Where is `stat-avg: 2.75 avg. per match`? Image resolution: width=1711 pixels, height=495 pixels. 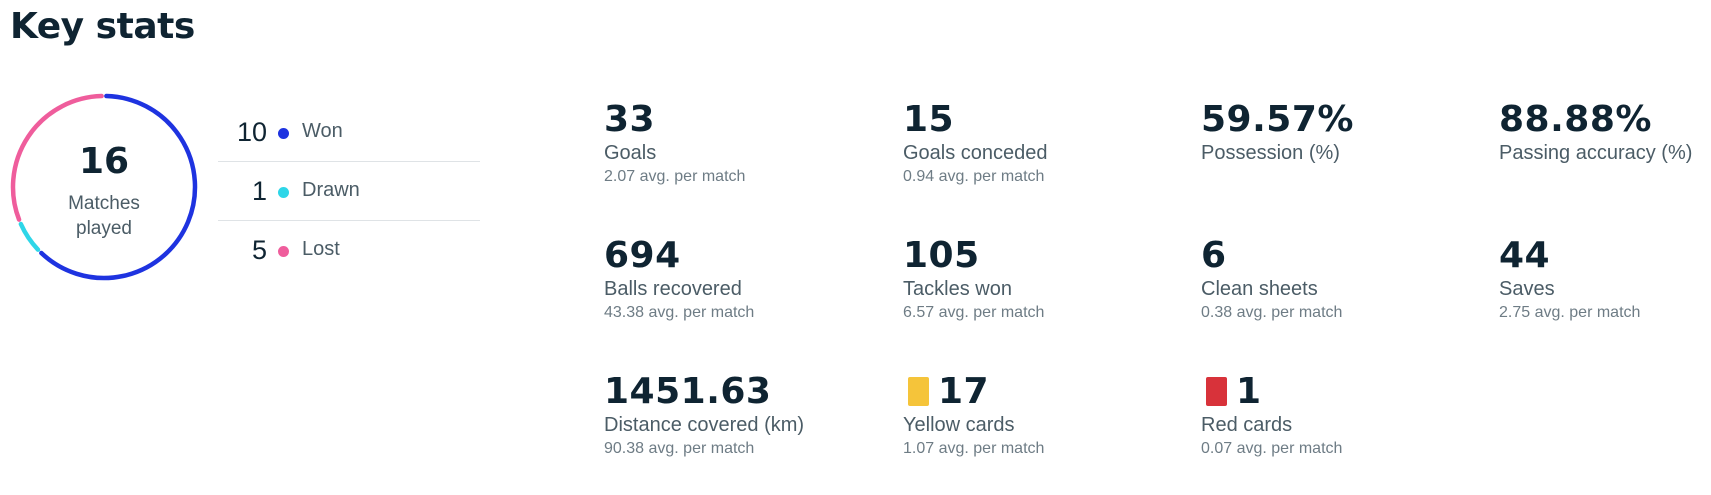 stat-avg: 2.75 avg. per match is located at coordinates (1570, 312).